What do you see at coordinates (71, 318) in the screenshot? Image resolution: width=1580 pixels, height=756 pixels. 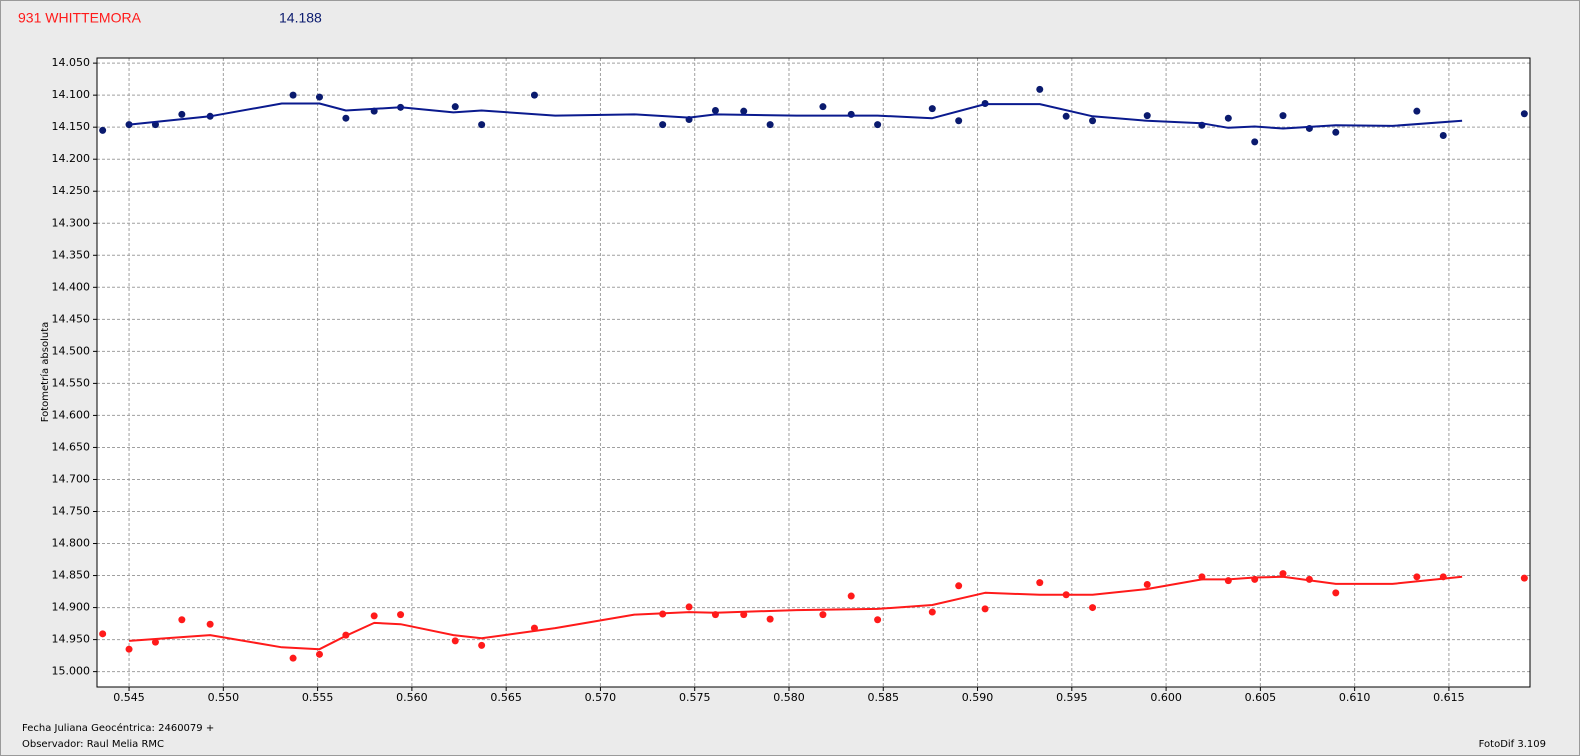 I see `y-tick-label: 14.450` at bounding box center [71, 318].